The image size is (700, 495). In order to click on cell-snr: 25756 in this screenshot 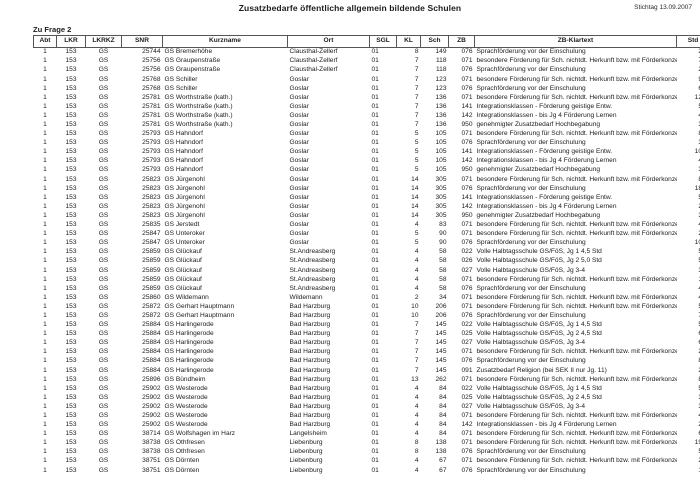, I will do `click(151, 61)`.